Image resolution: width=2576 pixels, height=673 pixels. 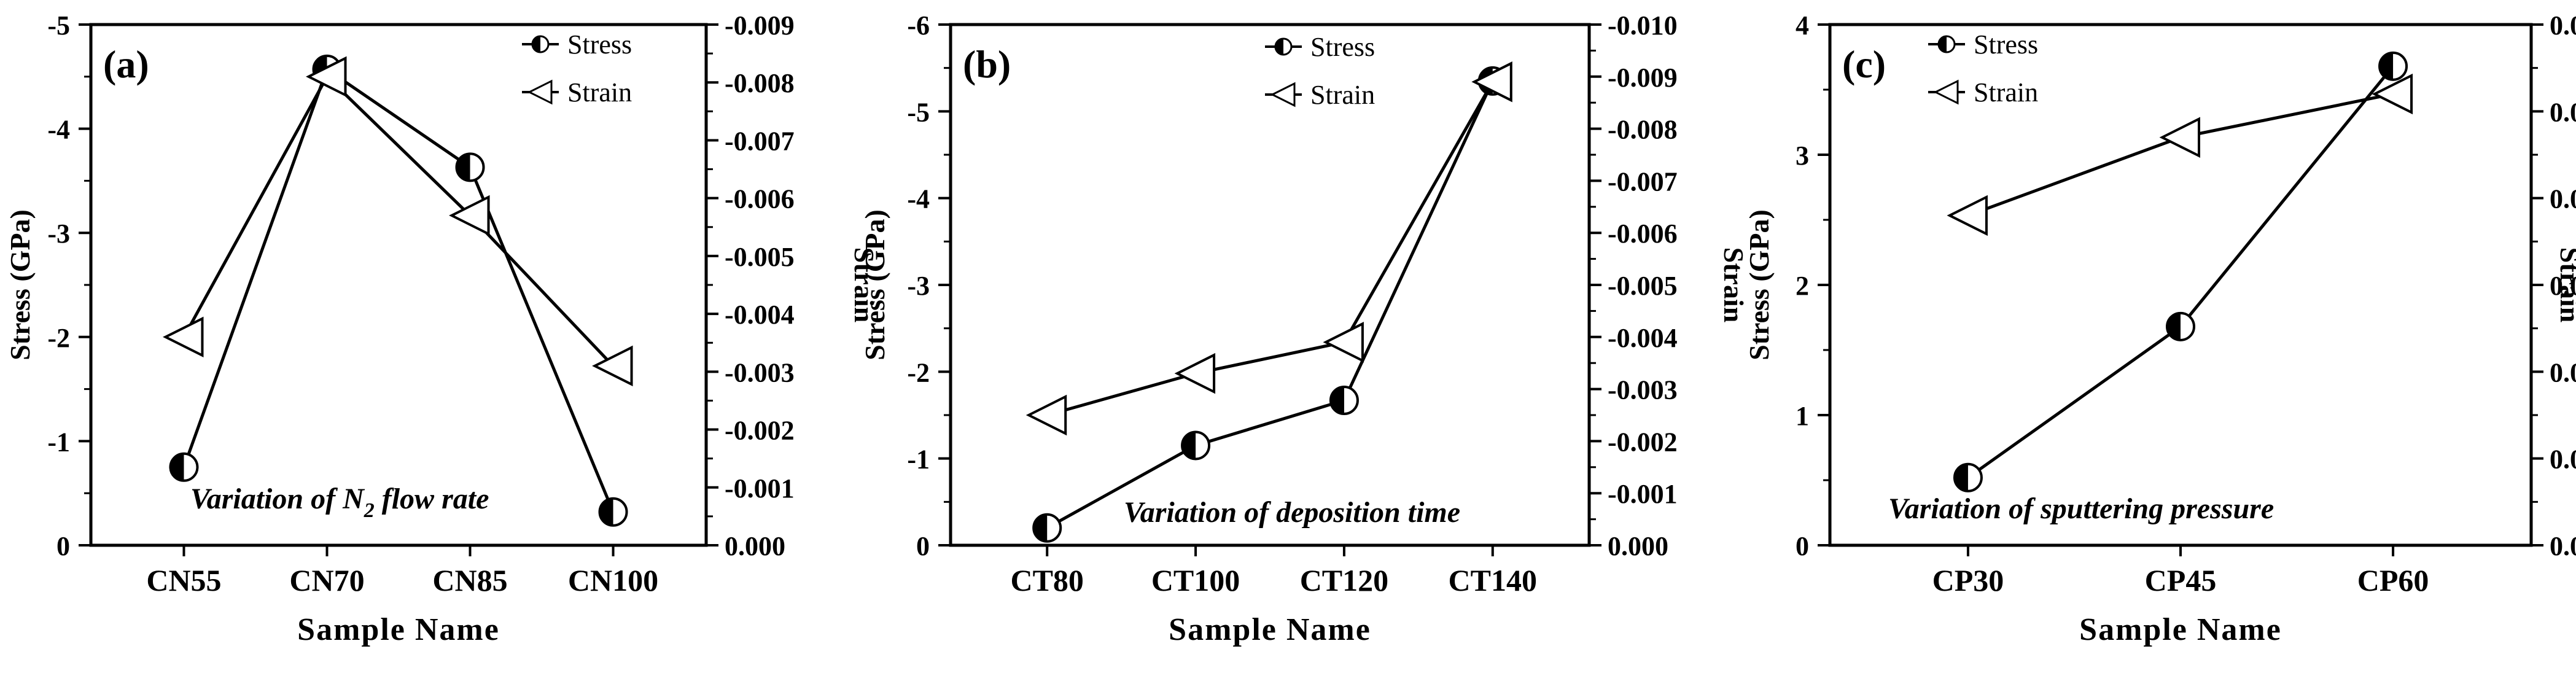 I want to click on legend-label-strain: Strain, so click(x=599, y=92).